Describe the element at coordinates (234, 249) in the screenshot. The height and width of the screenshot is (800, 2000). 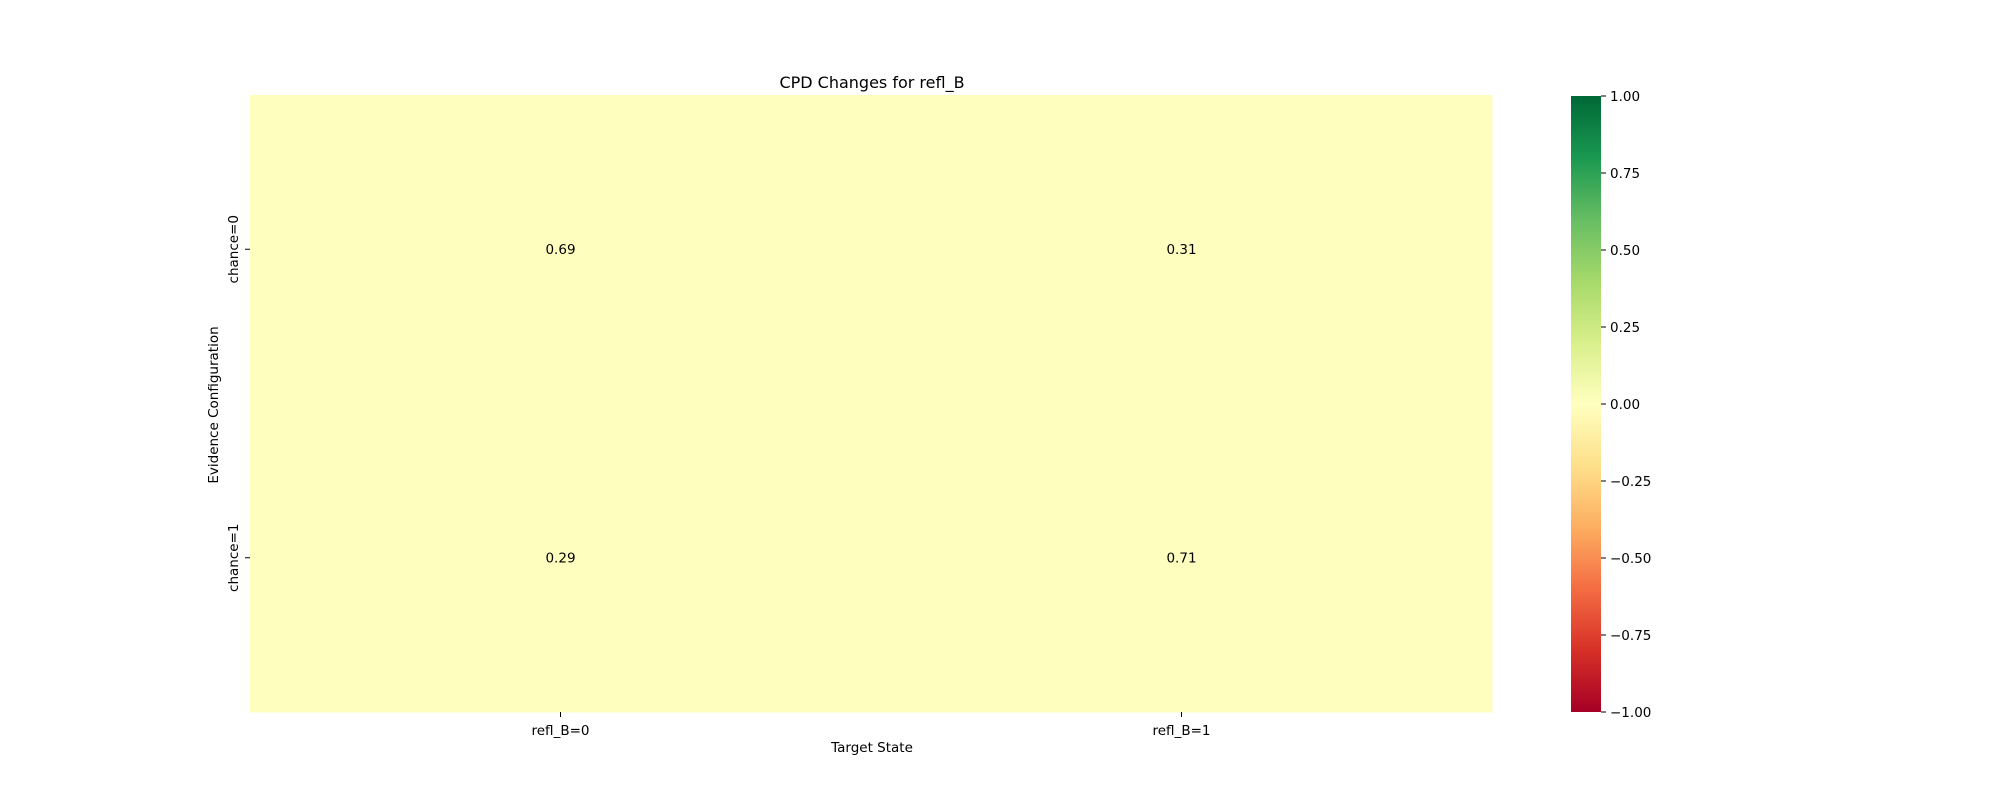
I see `y-tick-label: chance=0` at that location.